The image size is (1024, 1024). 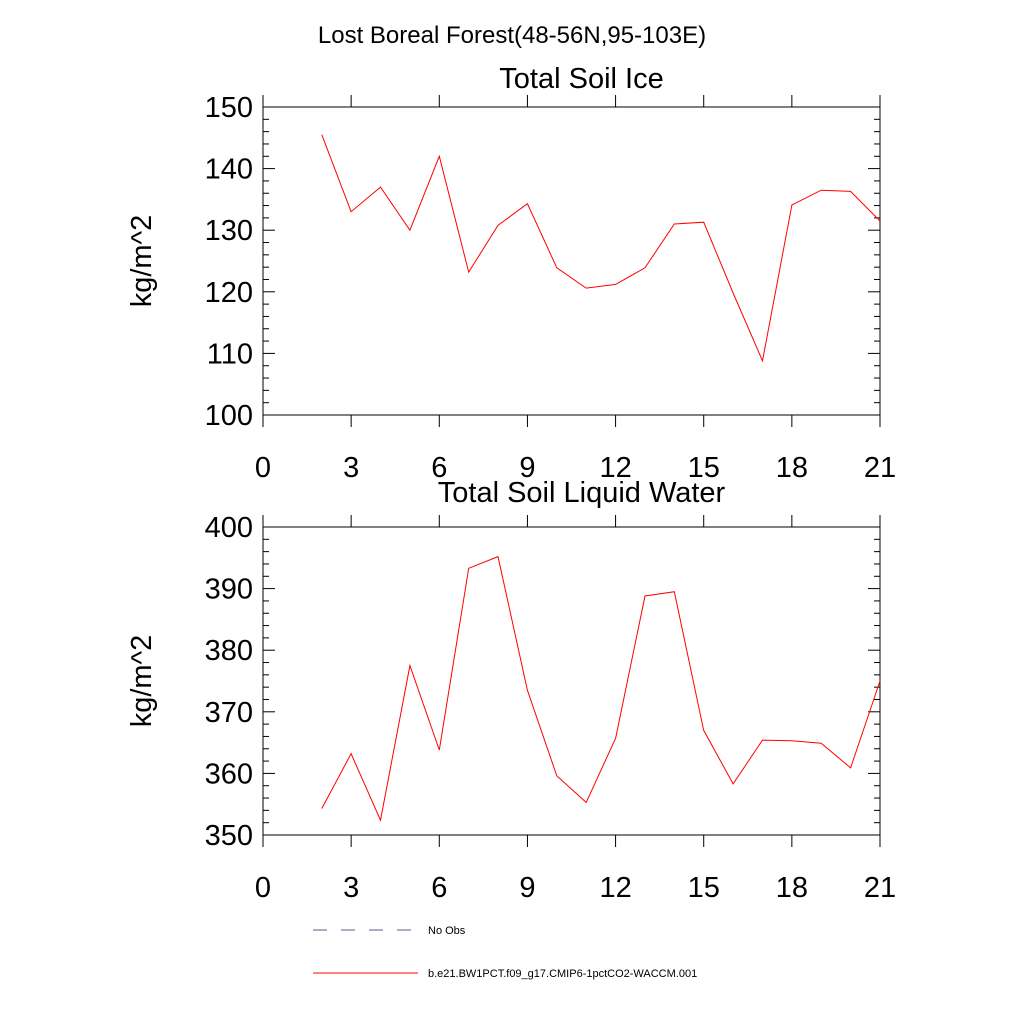 I want to click on ice-x-tick-label: 12, so click(x=615, y=468).